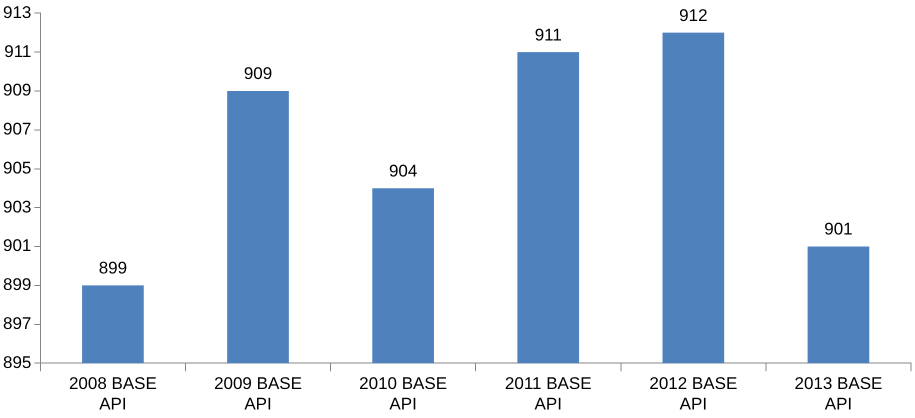 The width and height of the screenshot is (915, 418). Describe the element at coordinates (258, 74) in the screenshot. I see `data-label: 909` at that location.